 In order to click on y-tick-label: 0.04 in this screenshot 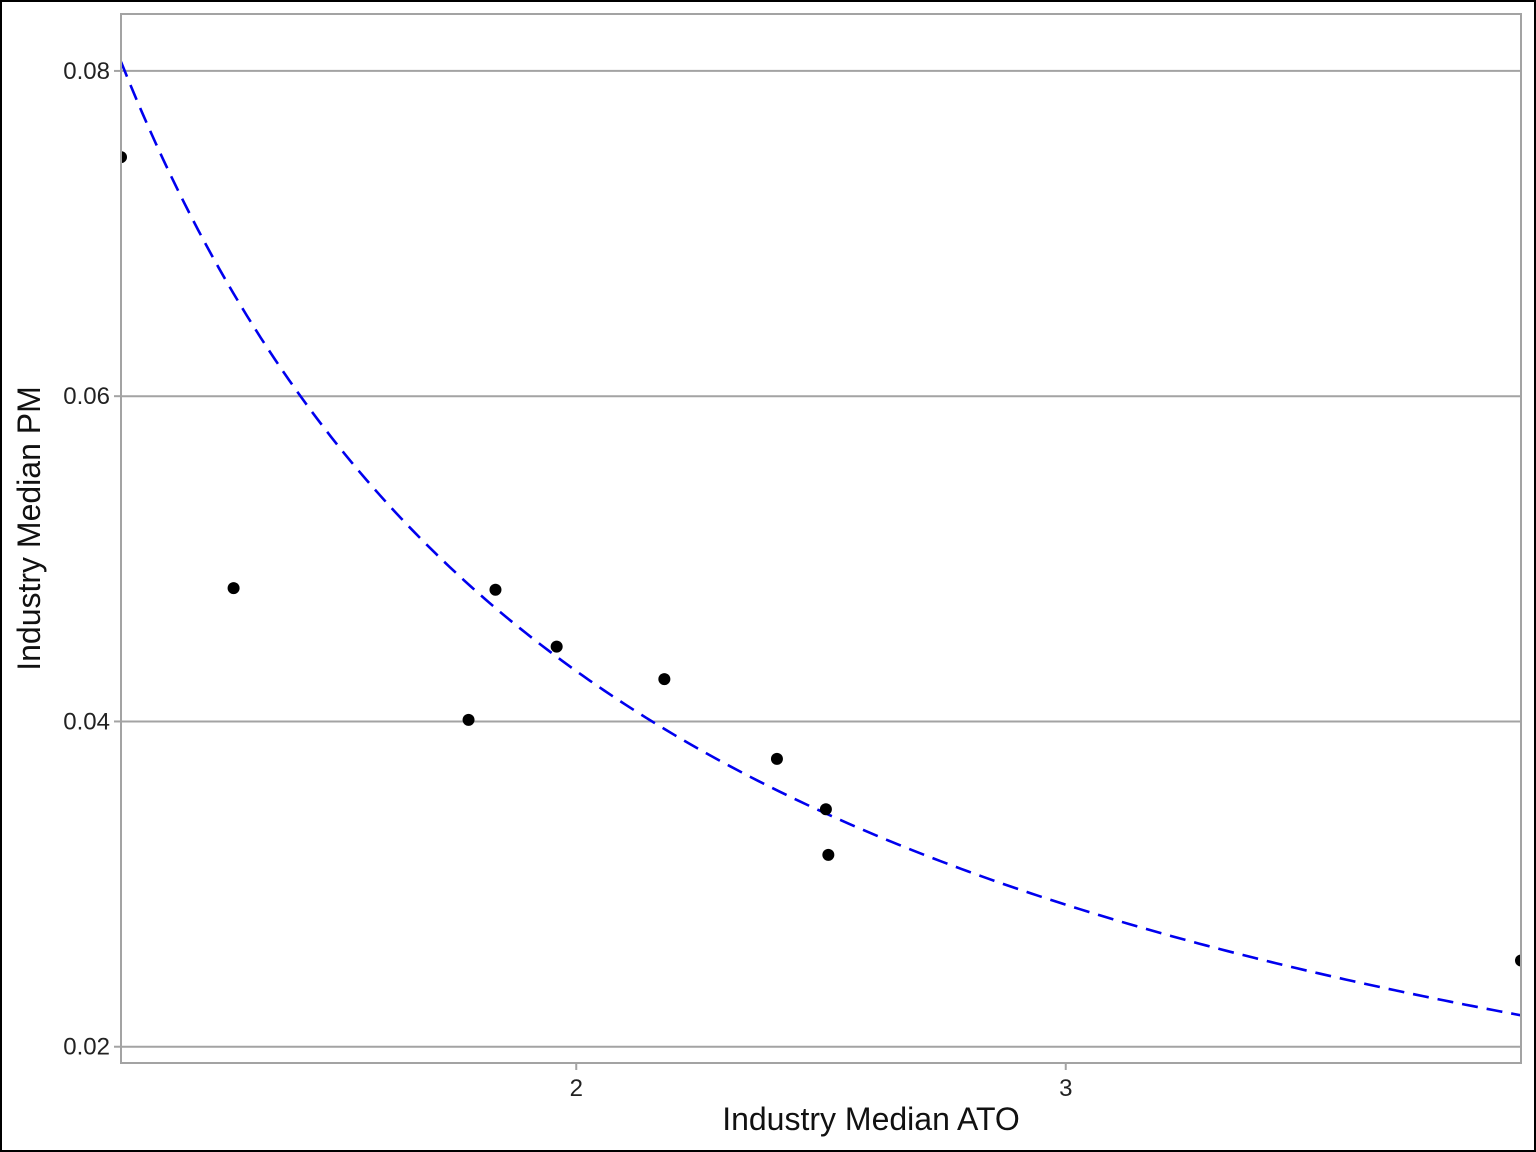, I will do `click(86, 721)`.